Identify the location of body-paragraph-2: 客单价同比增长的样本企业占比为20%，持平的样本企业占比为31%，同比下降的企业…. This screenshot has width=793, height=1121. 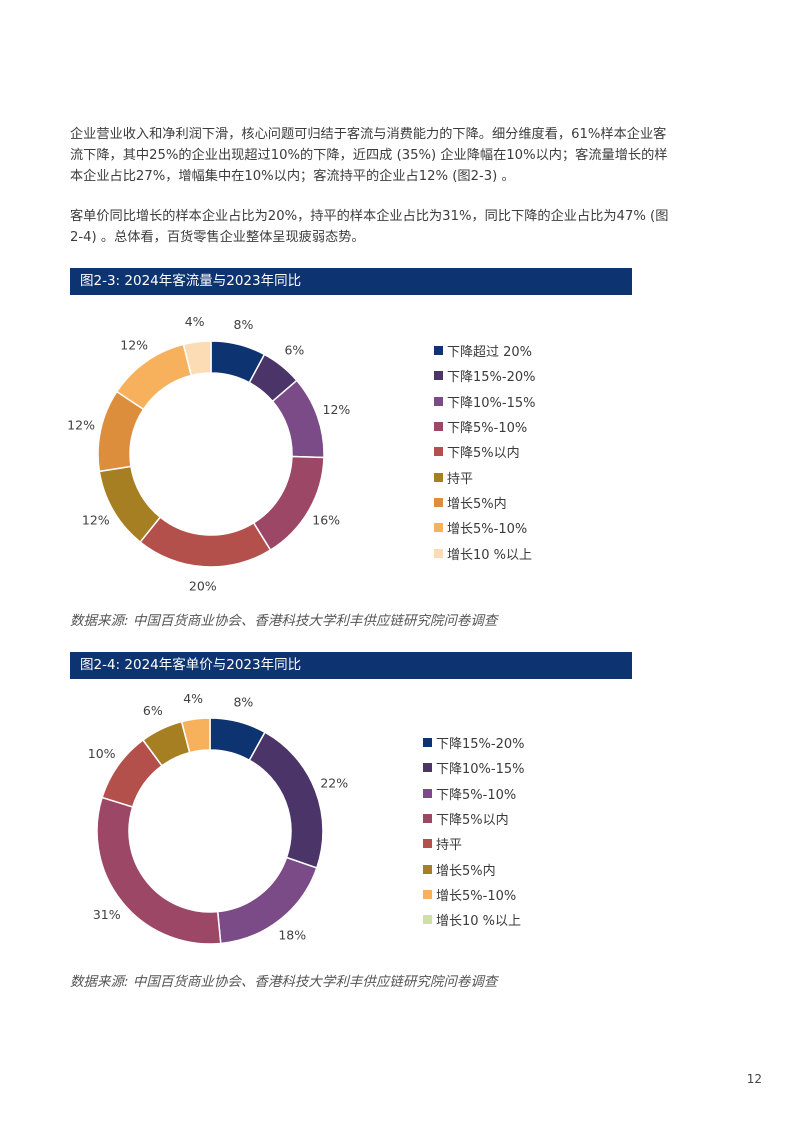
(369, 227).